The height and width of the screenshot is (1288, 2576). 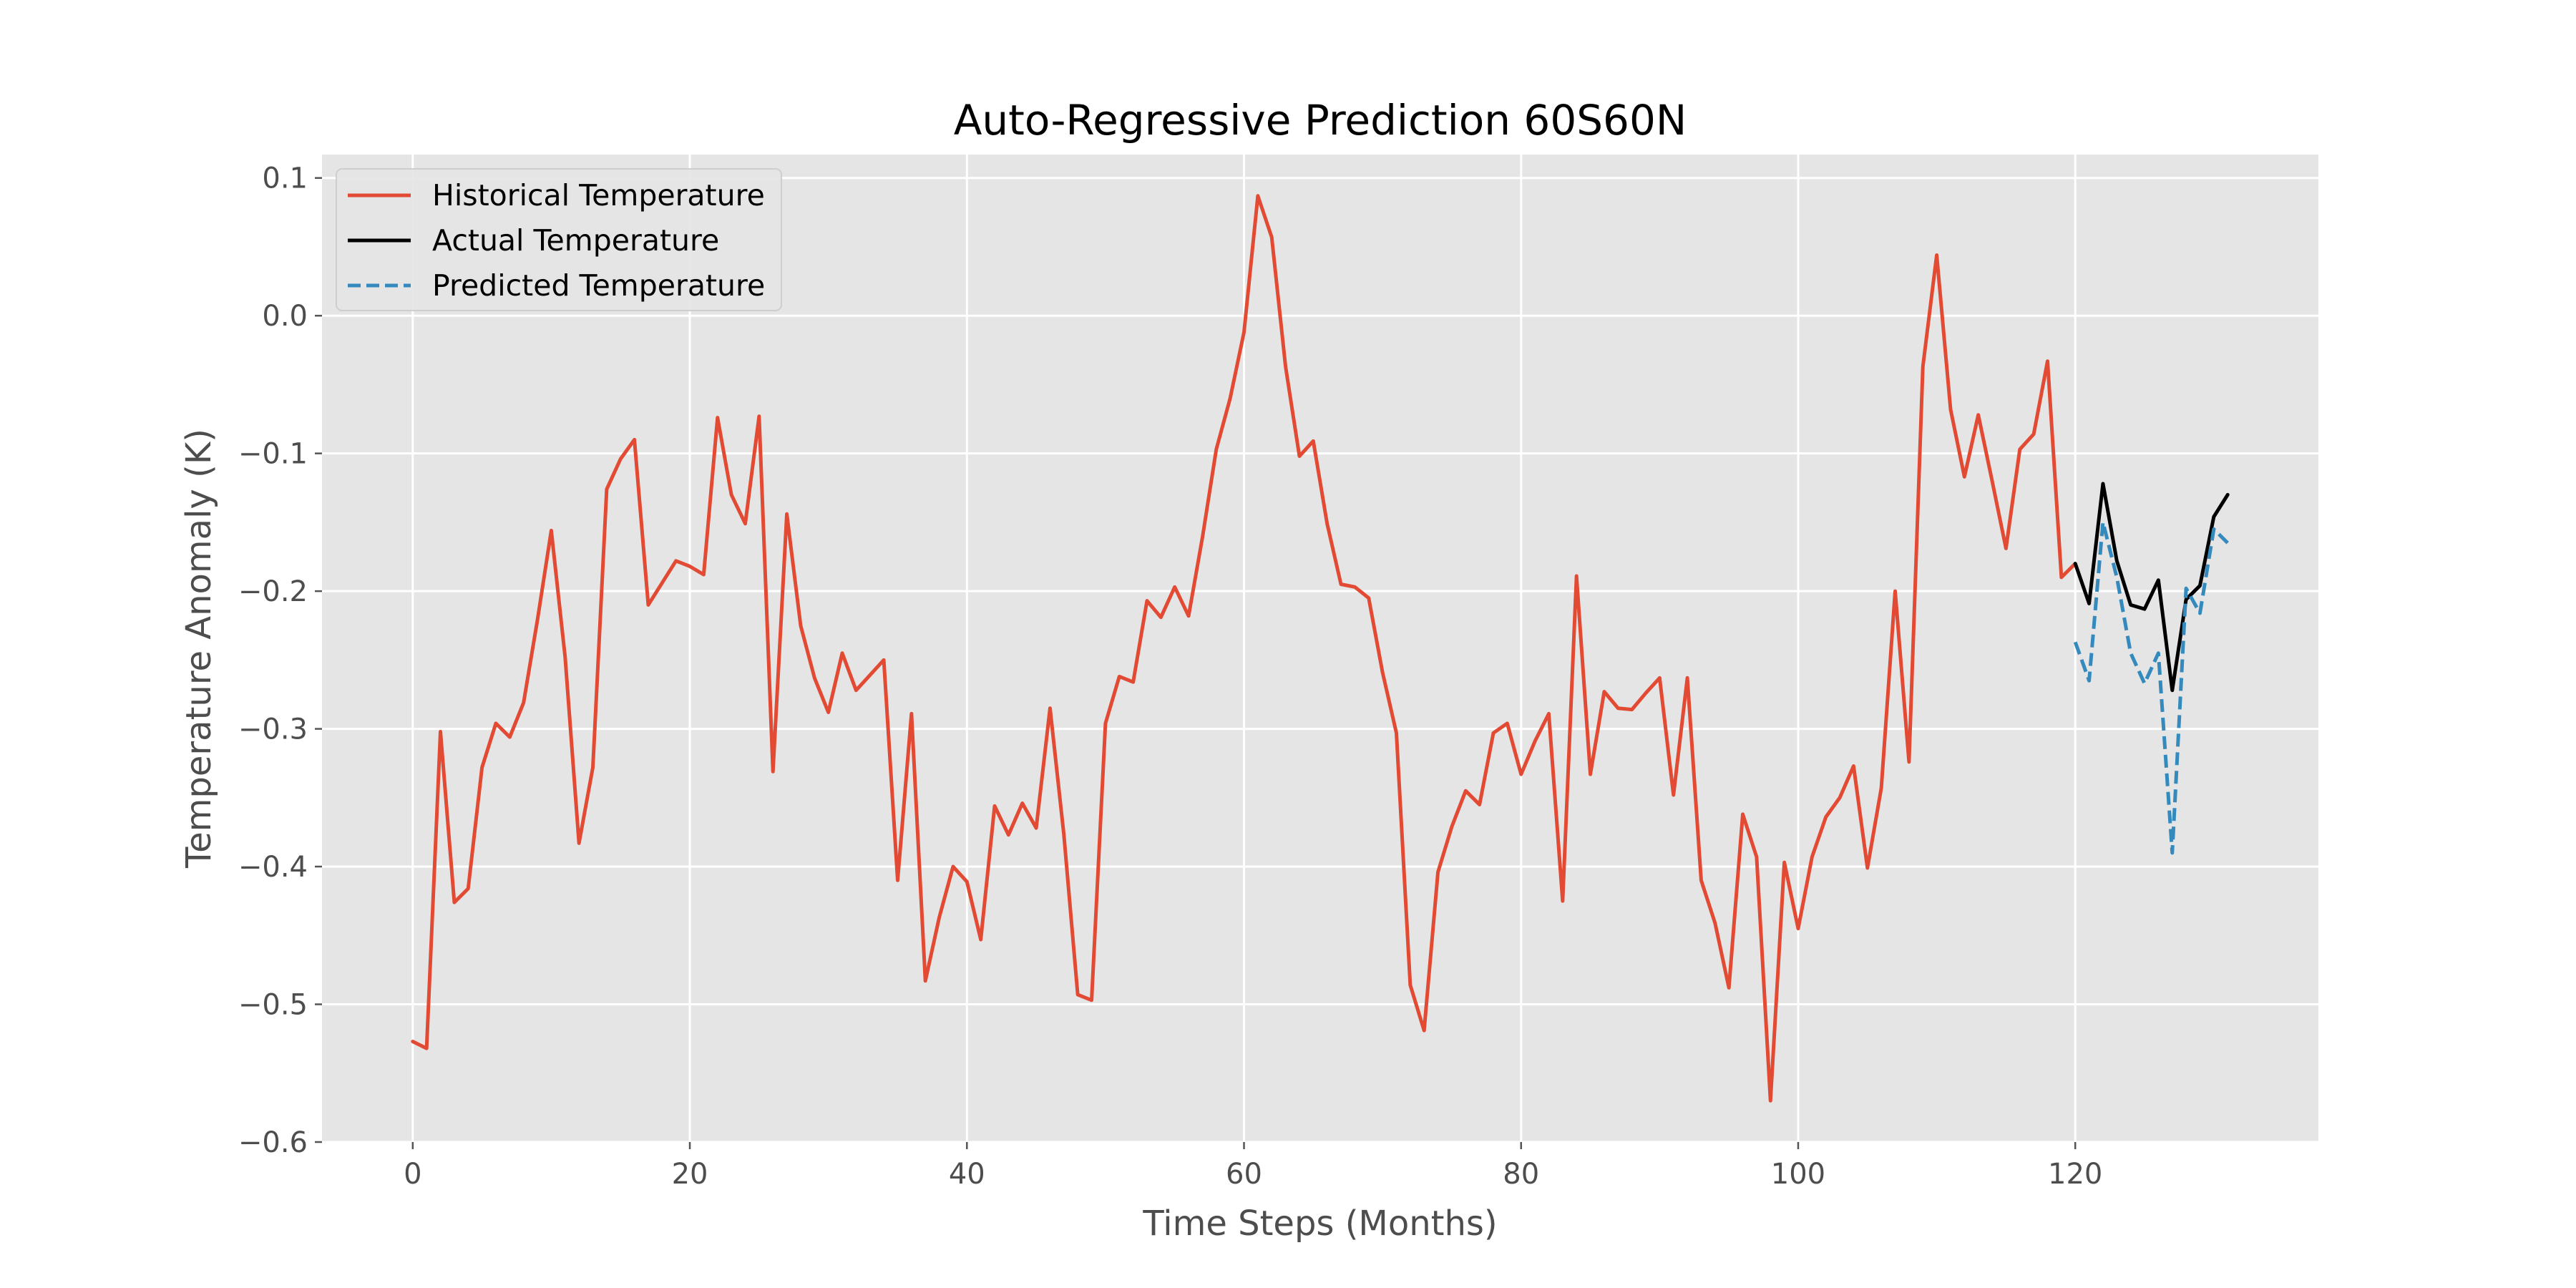 I want to click on x-tick-label: 120, so click(x=2075, y=1174).